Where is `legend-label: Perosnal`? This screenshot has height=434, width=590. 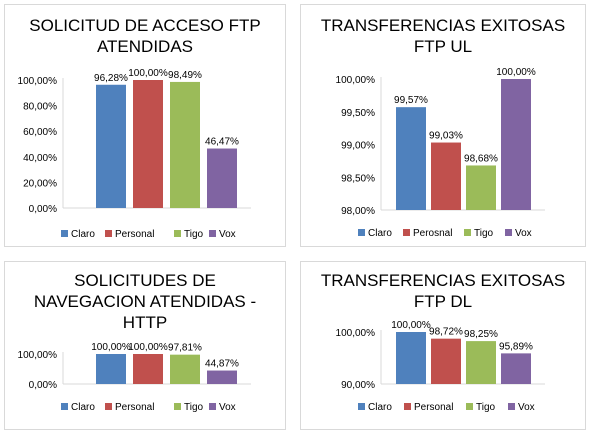 legend-label: Perosnal is located at coordinates (432, 233).